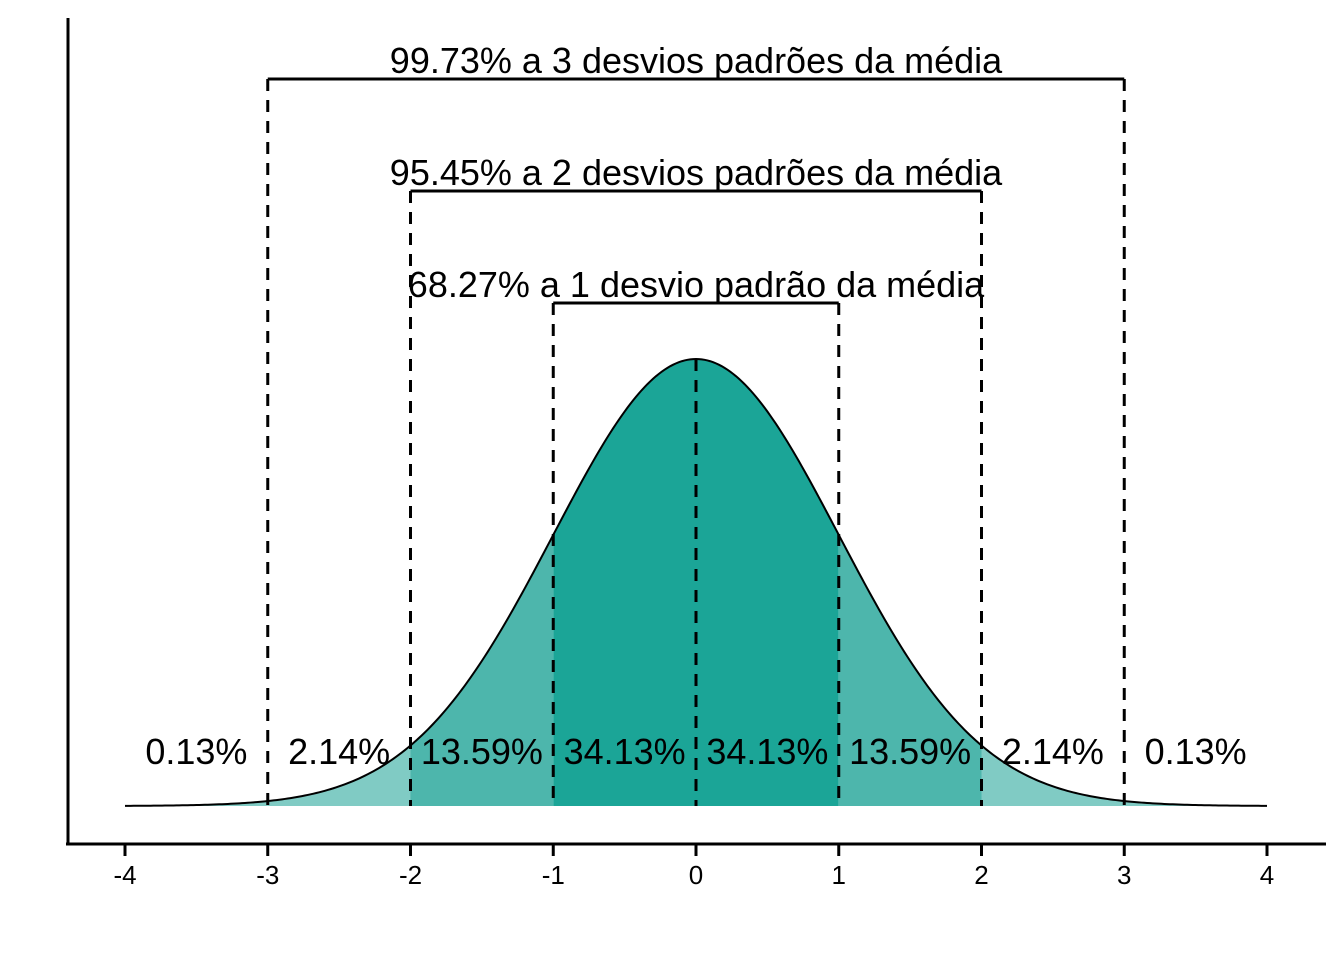 Image resolution: width=1344 pixels, height=960 pixels. Describe the element at coordinates (196, 803) in the screenshot. I see `tail-fill-left` at that location.